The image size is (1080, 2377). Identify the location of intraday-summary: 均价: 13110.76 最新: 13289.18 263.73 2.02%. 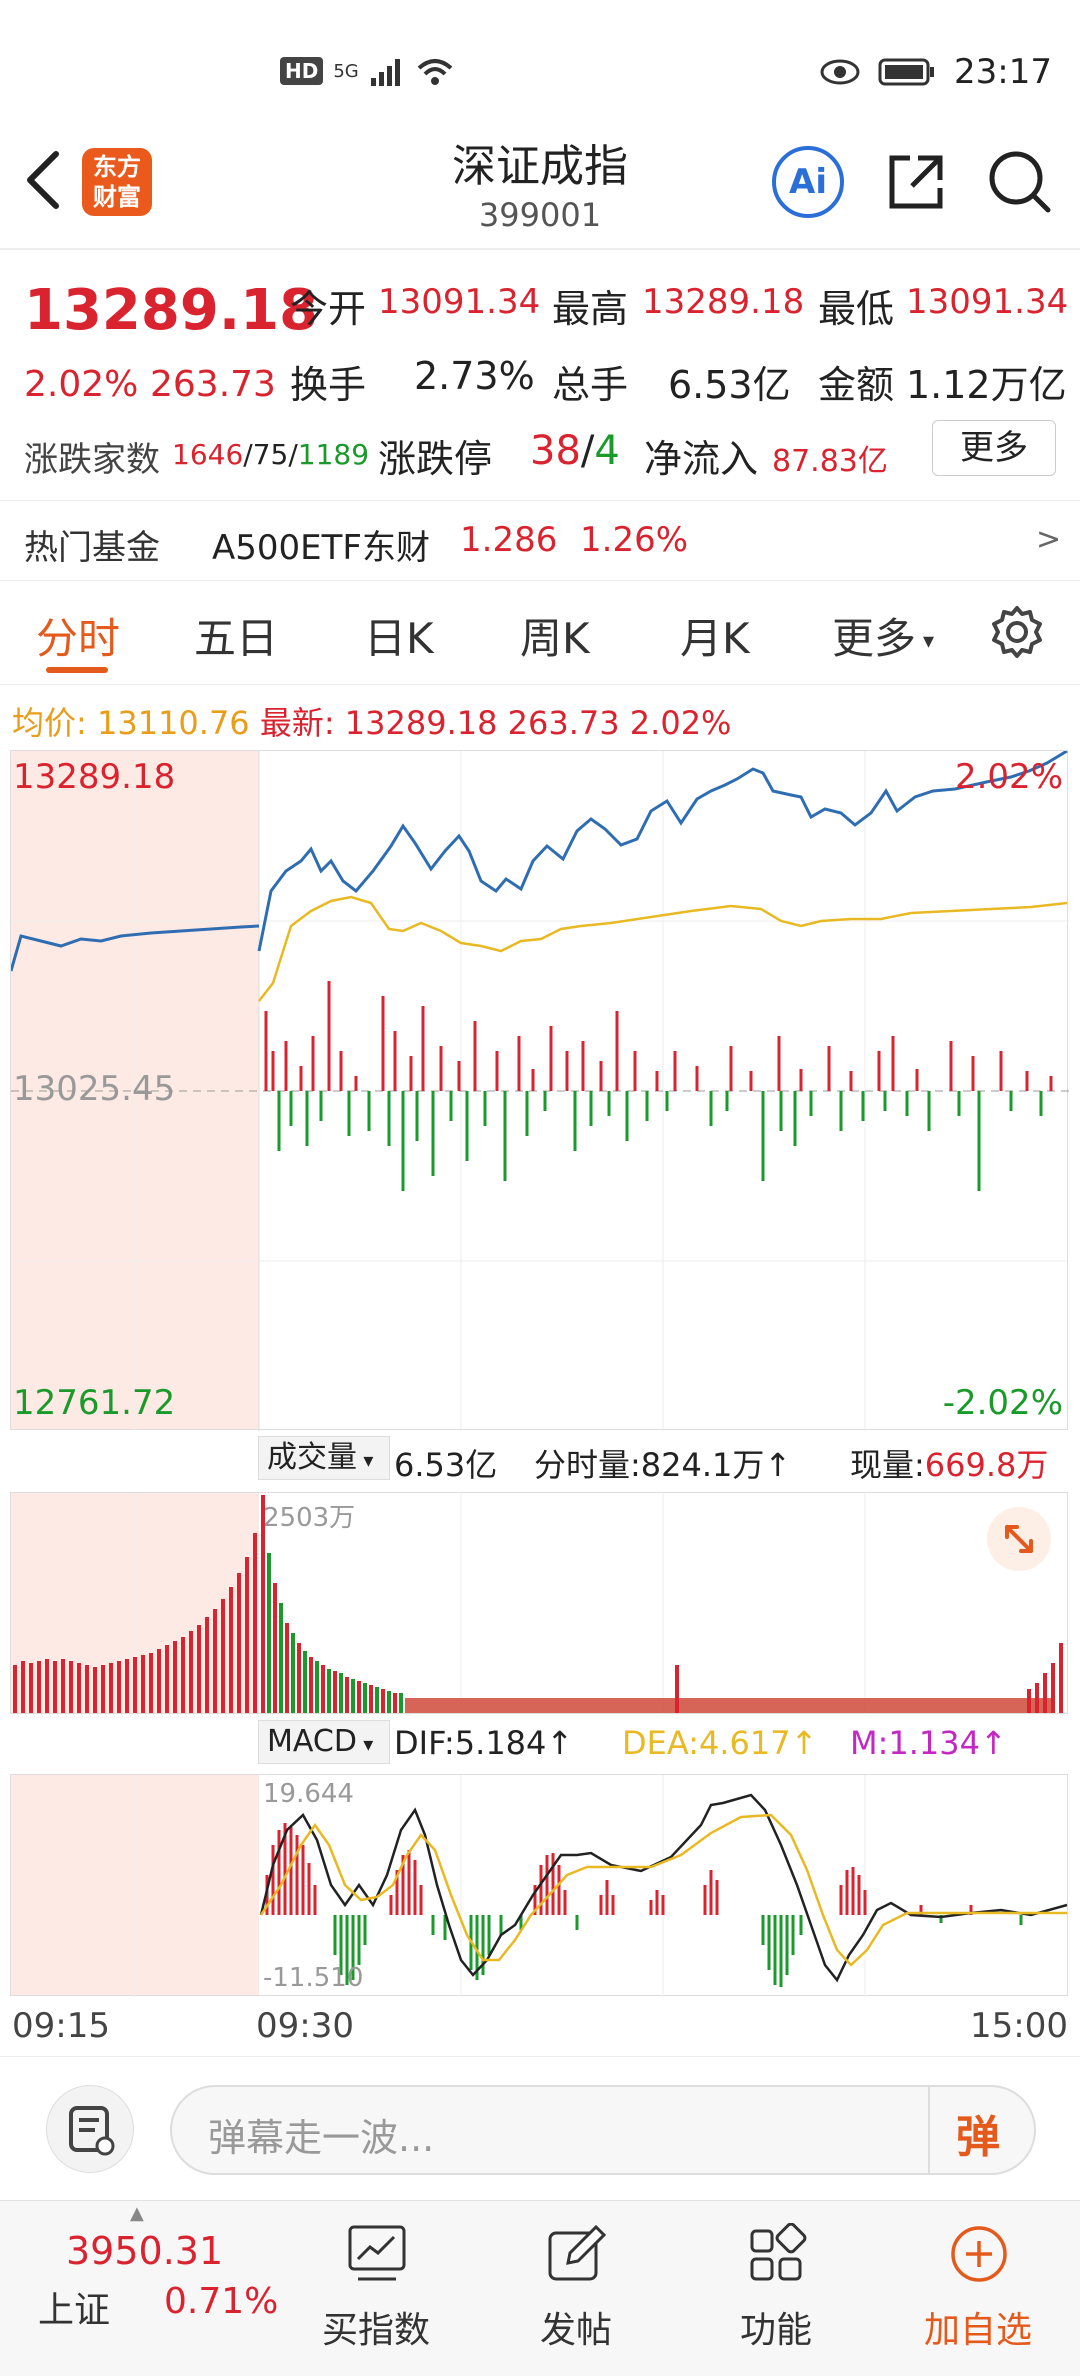
(371, 721).